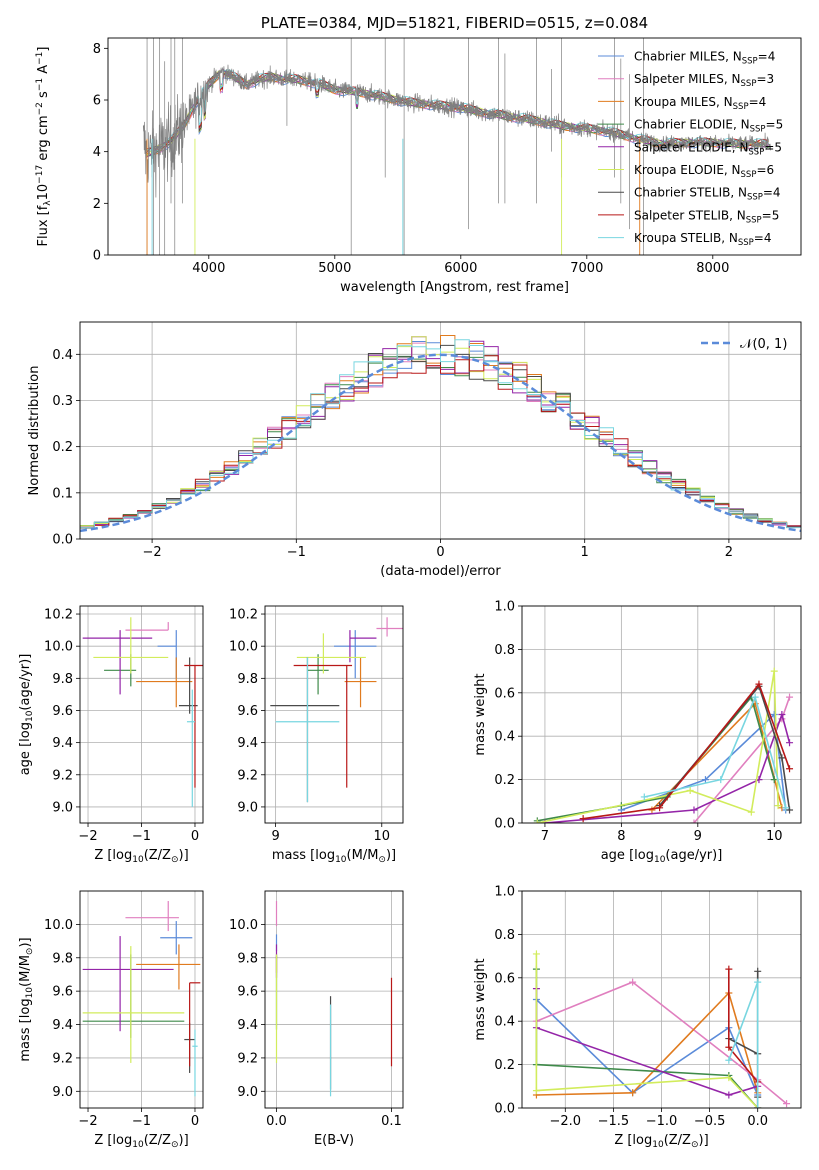  What do you see at coordinates (763, 344) in the screenshot?
I see `legend-label-normal: 𝒩(0, 1)` at bounding box center [763, 344].